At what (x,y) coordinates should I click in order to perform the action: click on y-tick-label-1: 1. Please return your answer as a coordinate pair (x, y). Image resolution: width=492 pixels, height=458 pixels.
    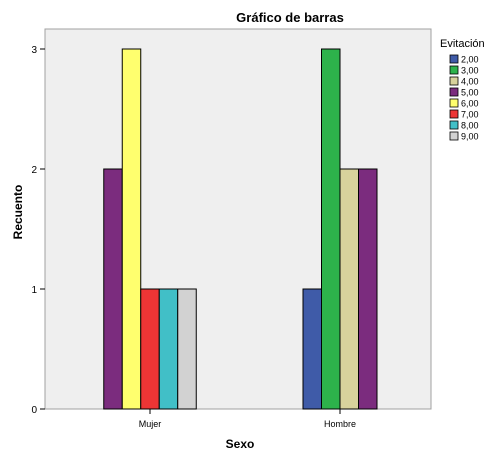
    Looking at the image, I should click on (34, 290).